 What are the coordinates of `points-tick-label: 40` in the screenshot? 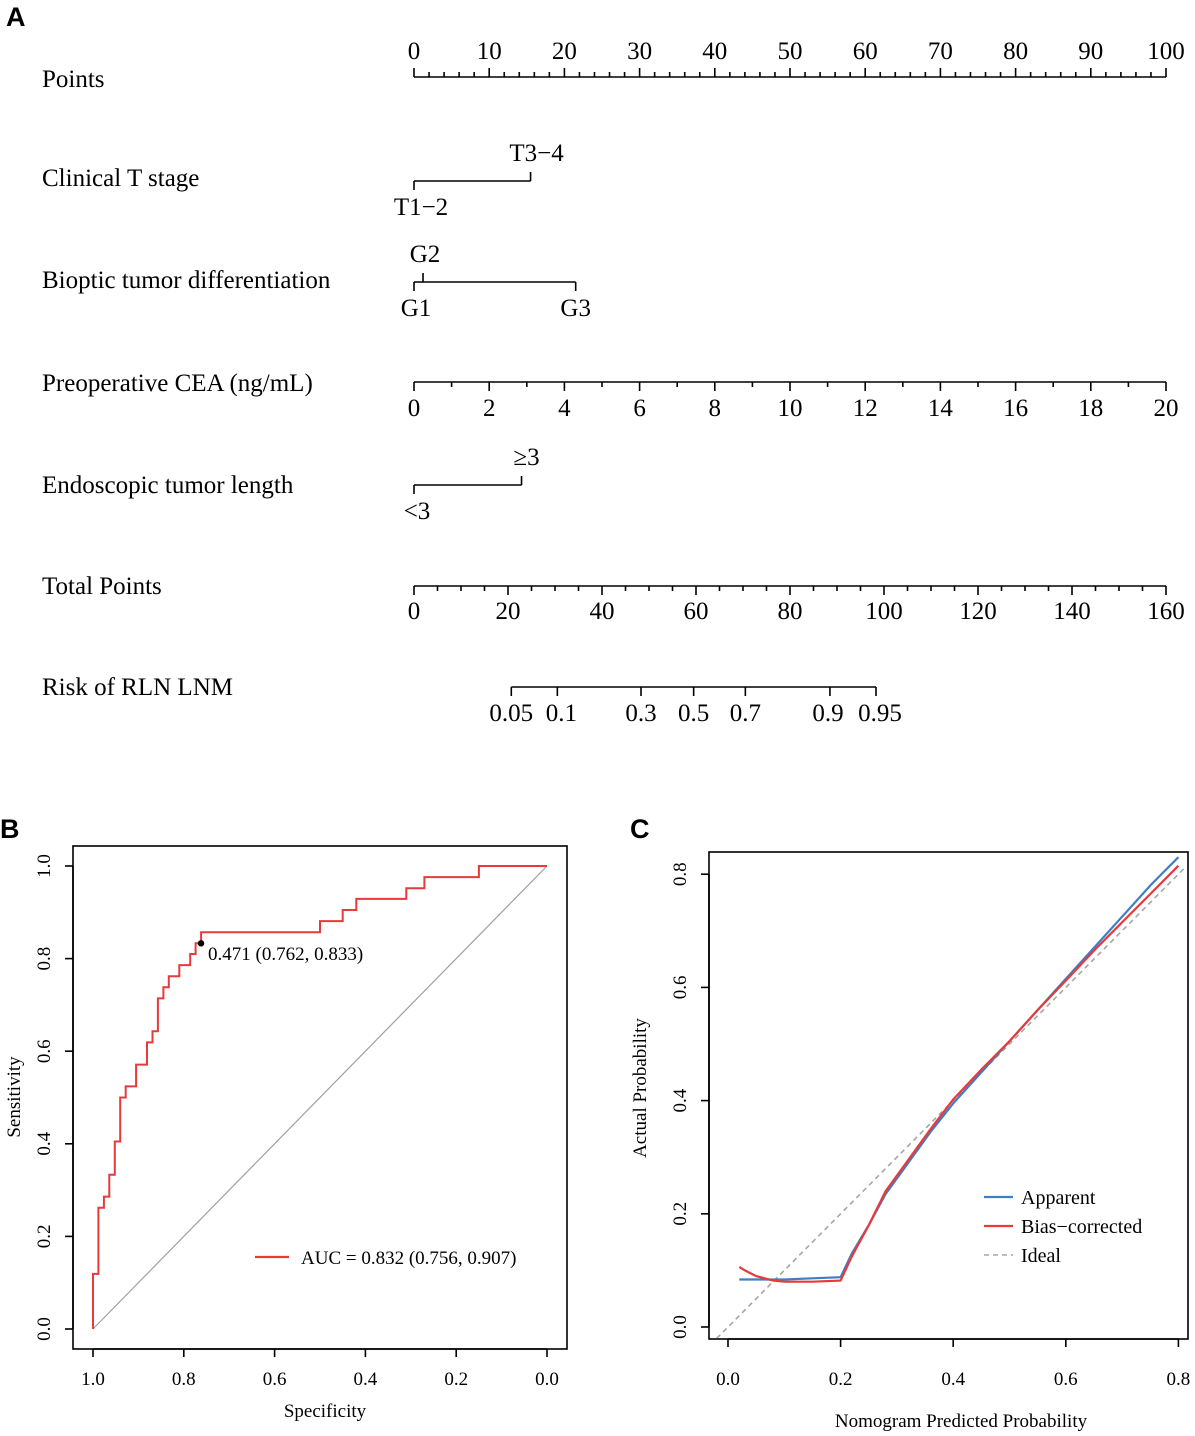 It's located at (714, 51).